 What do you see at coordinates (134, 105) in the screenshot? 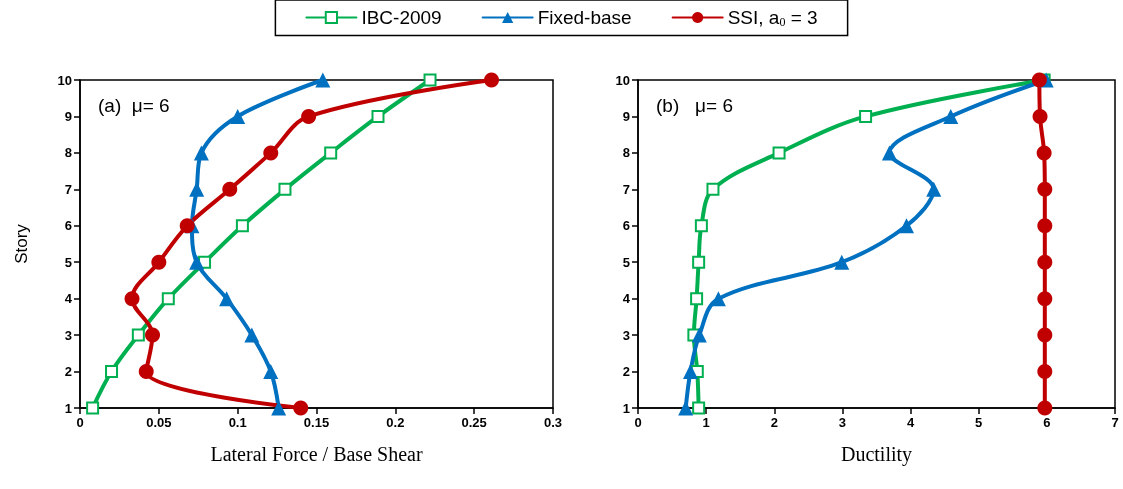
I see `annotation: (a) μ= 6` at bounding box center [134, 105].